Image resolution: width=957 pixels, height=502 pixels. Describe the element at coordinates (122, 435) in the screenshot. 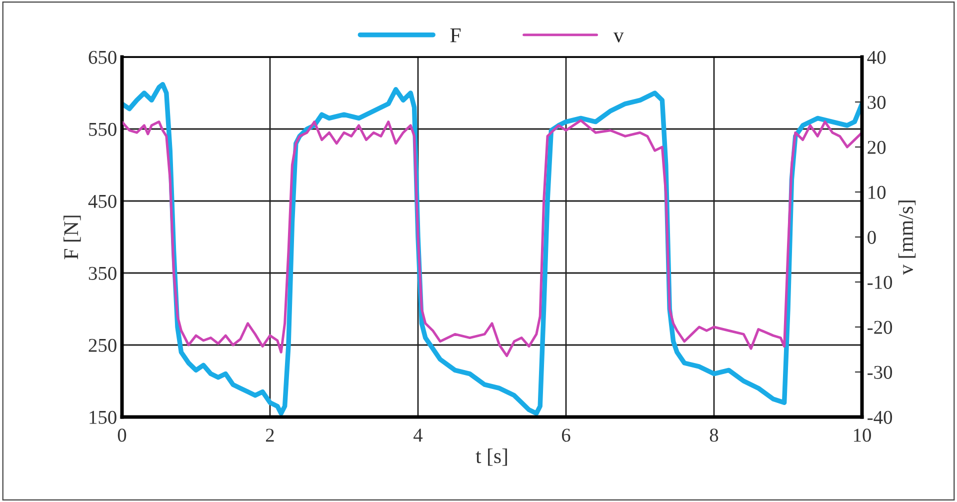

I see `x-tick-label: 0` at that location.